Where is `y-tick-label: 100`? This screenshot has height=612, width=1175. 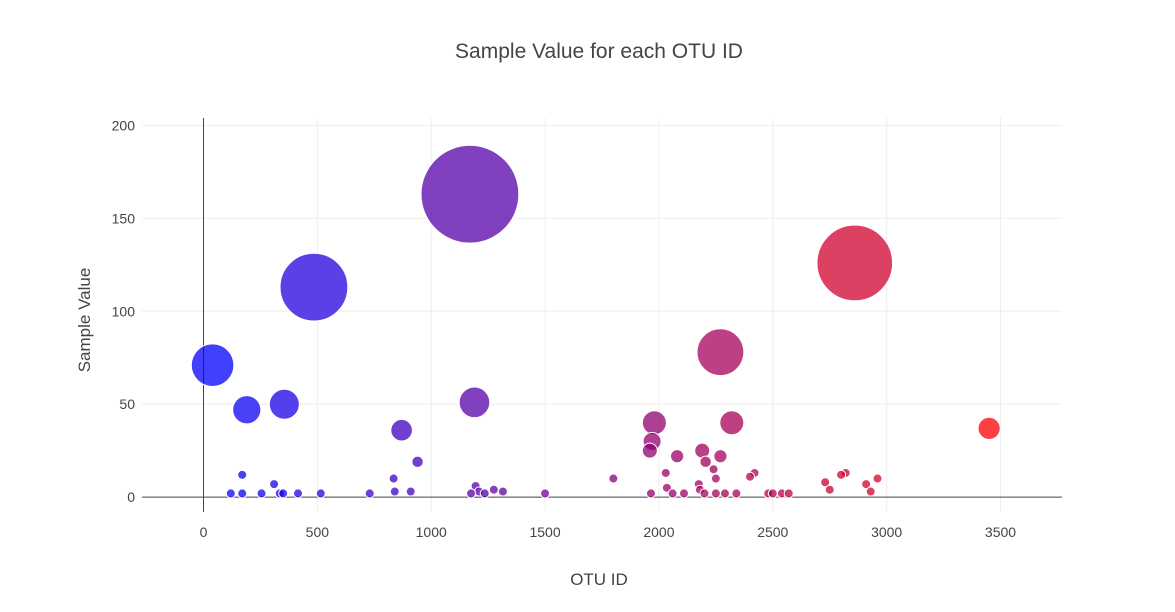
y-tick-label: 100 is located at coordinates (124, 311).